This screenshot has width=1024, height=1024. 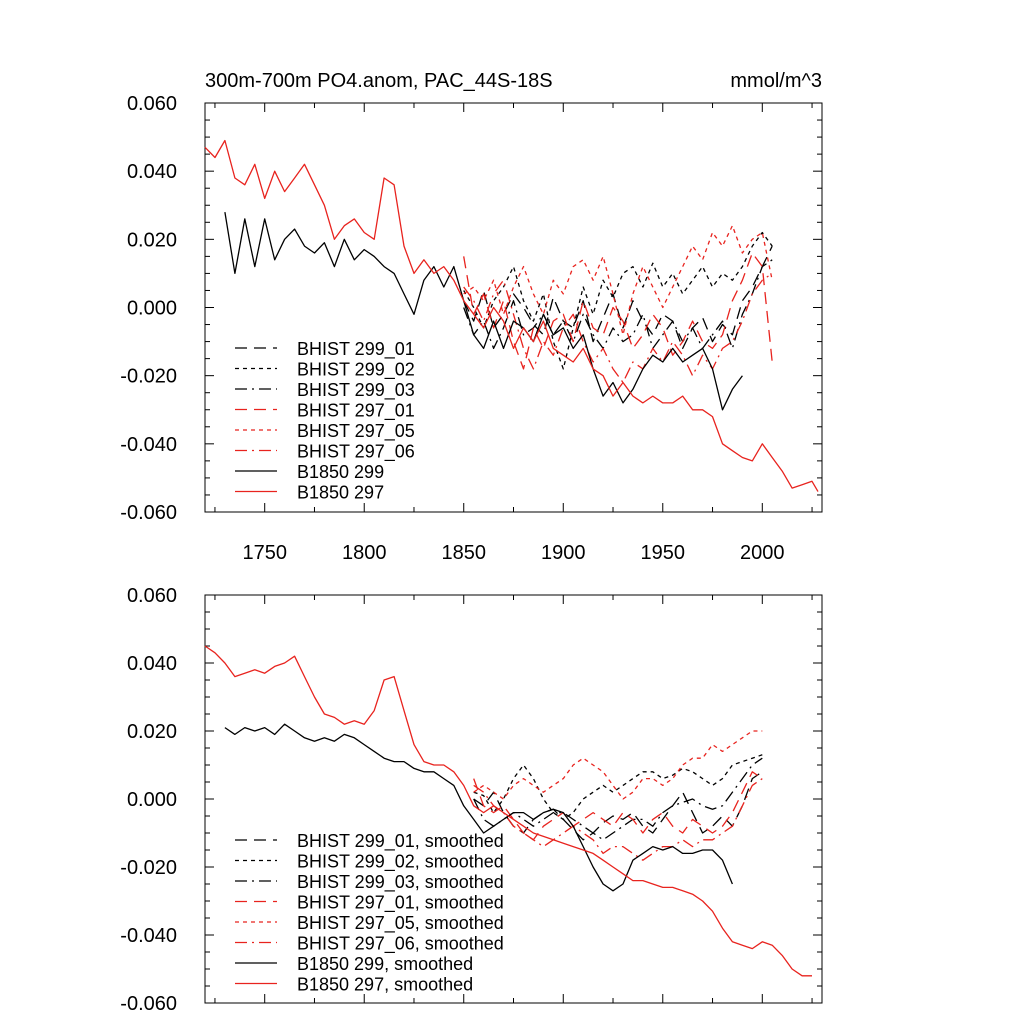 I want to click on legend-label: BHIST 299_03, smoothed, so click(x=400, y=882).